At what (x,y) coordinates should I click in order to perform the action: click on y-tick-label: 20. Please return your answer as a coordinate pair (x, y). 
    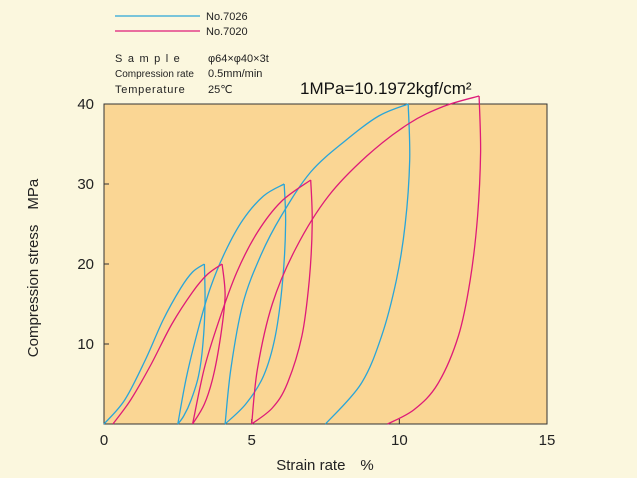
    Looking at the image, I should click on (85, 264).